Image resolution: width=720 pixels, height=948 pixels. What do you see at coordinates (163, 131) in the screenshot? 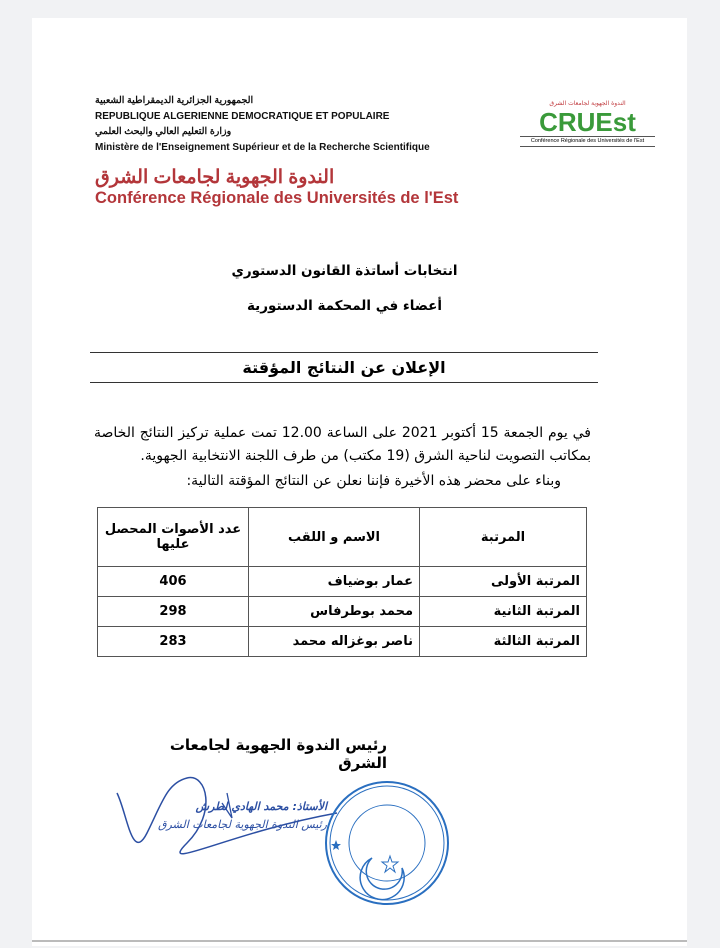
I see `ministry-ar: وزارة التعليم العالي والبحث العلمي` at bounding box center [163, 131].